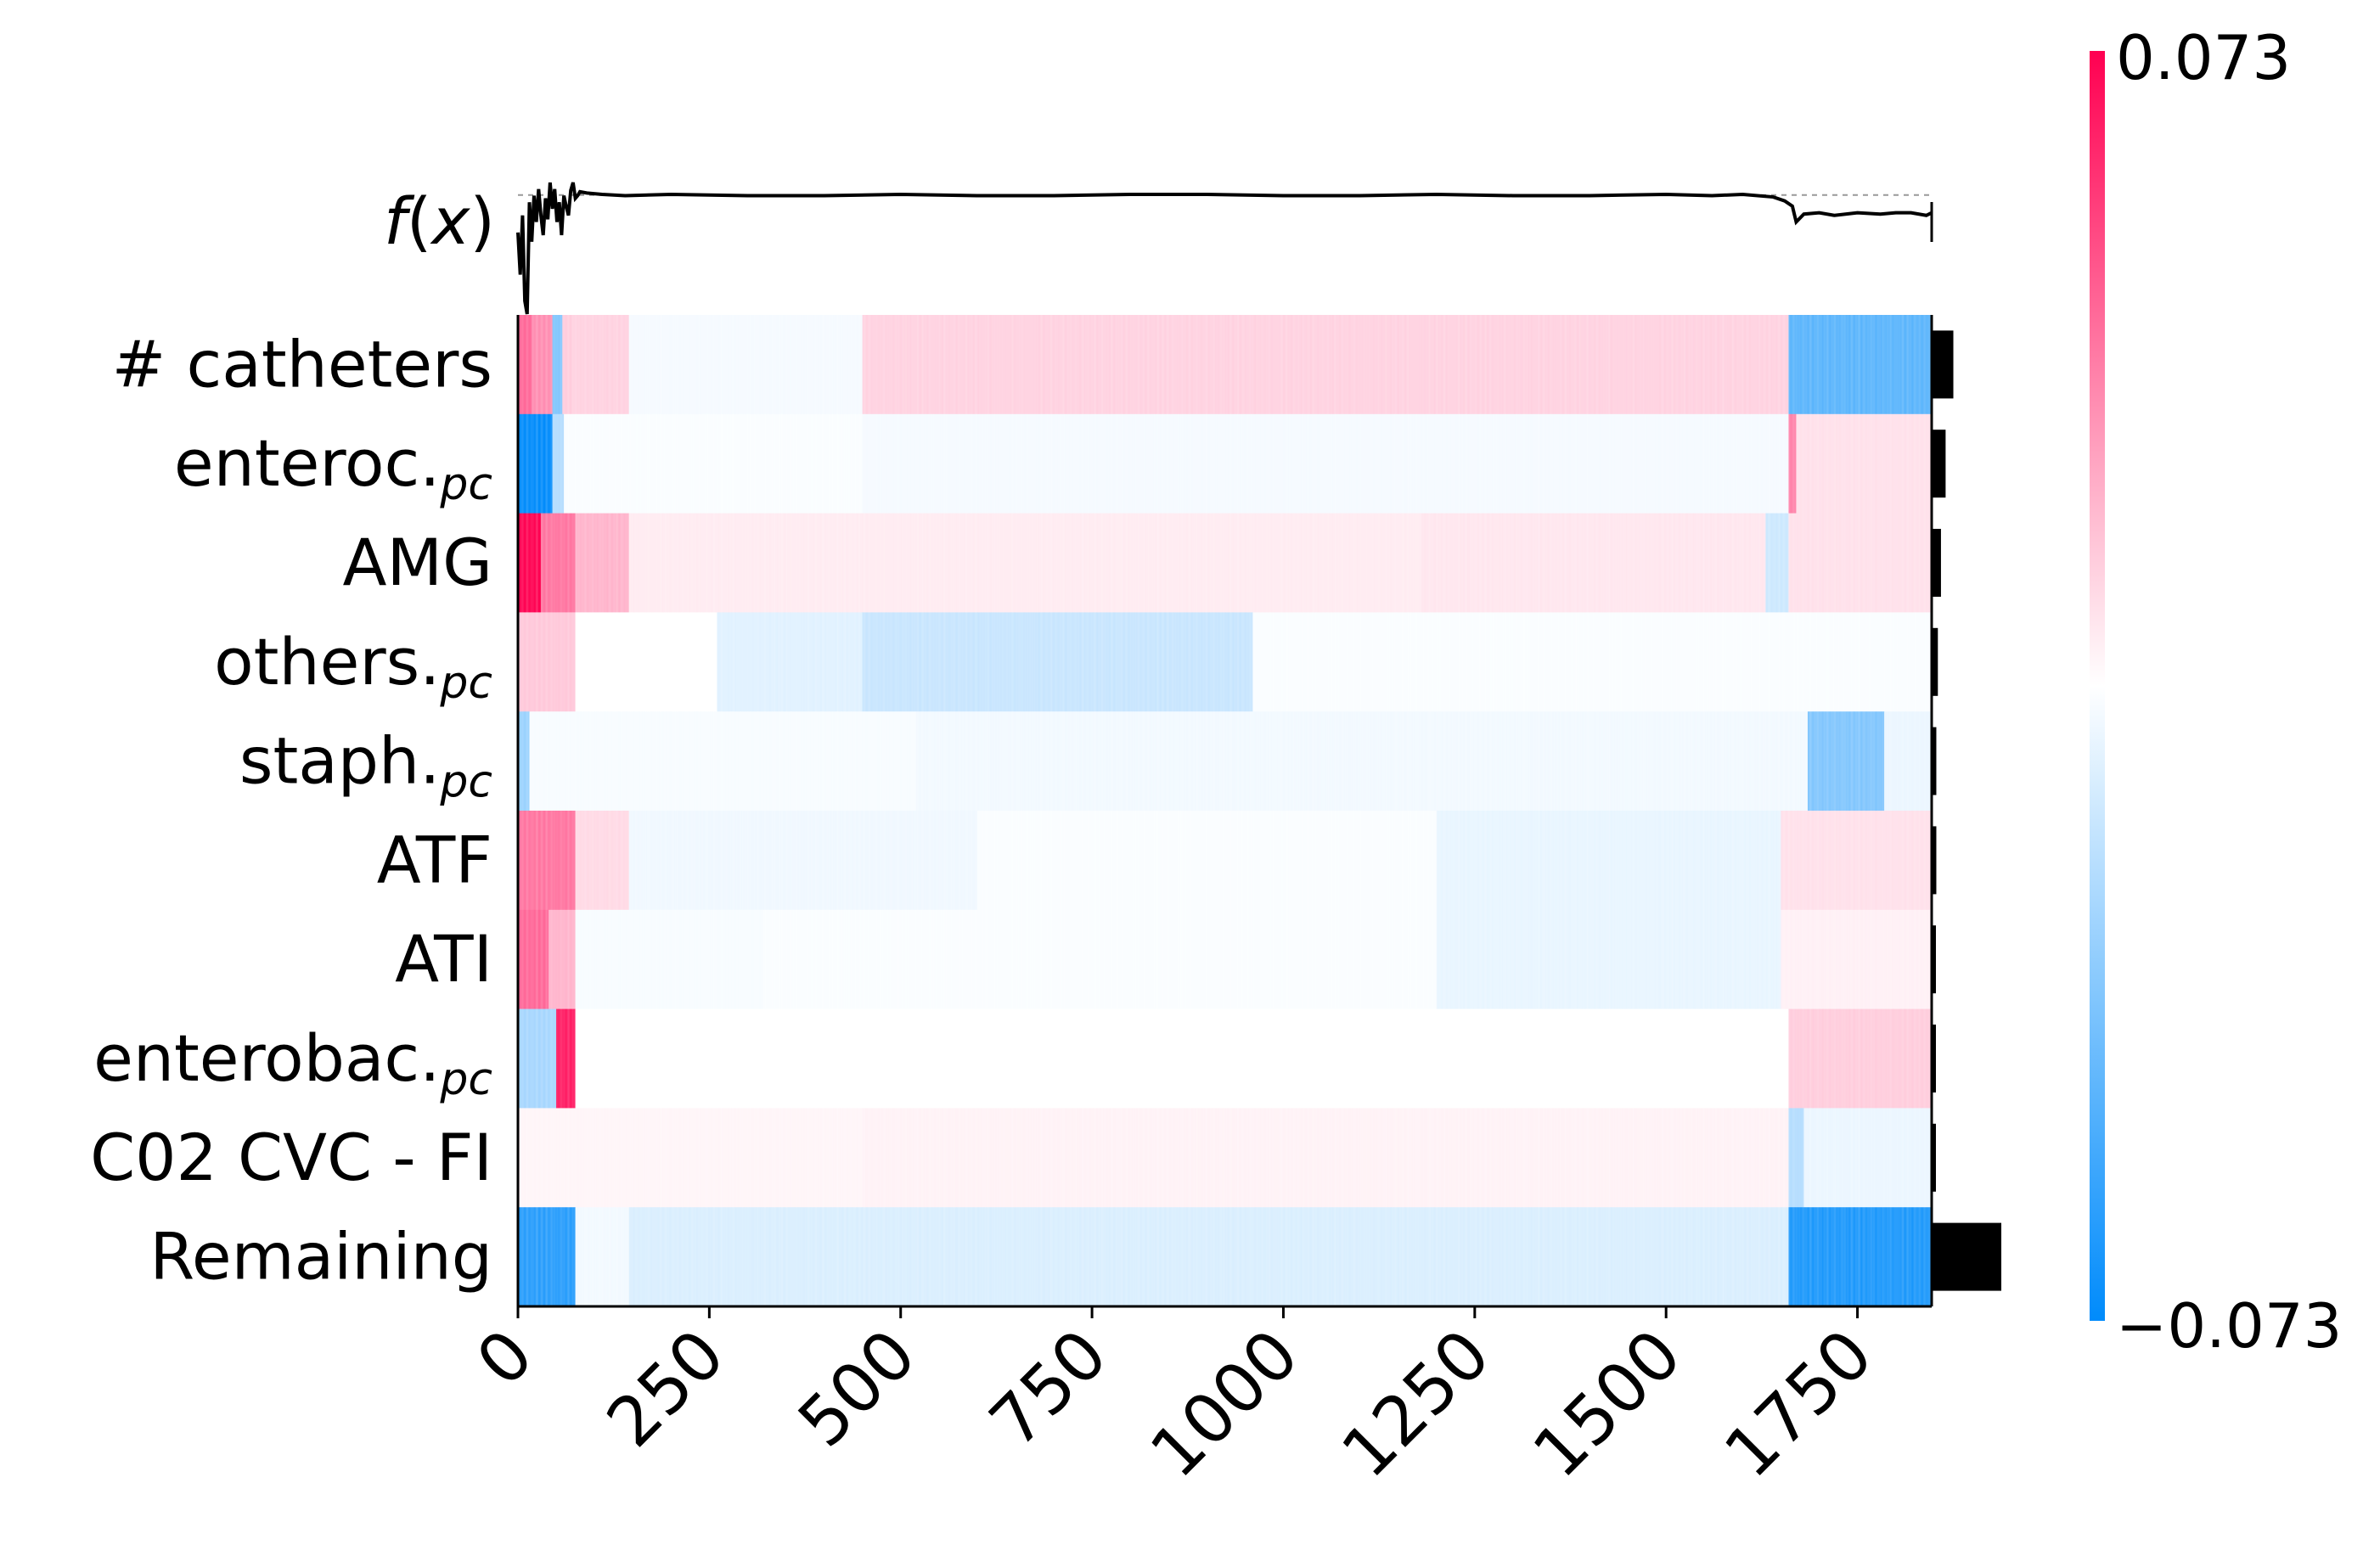 This screenshot has width=2380, height=1567. What do you see at coordinates (1224, 248) in the screenshot?
I see `fx-line` at bounding box center [1224, 248].